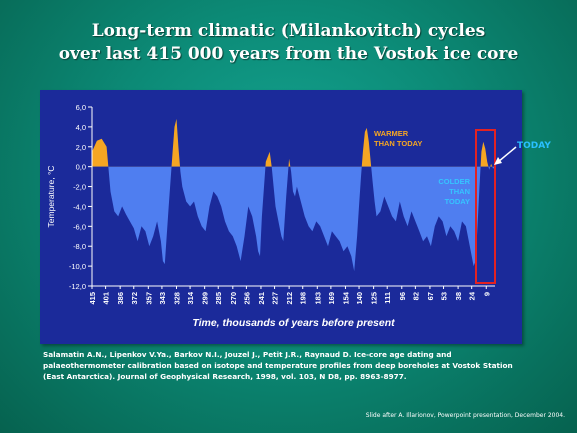  Describe the element at coordinates (345, 297) in the screenshot. I see `x-tick-label: 154` at that location.